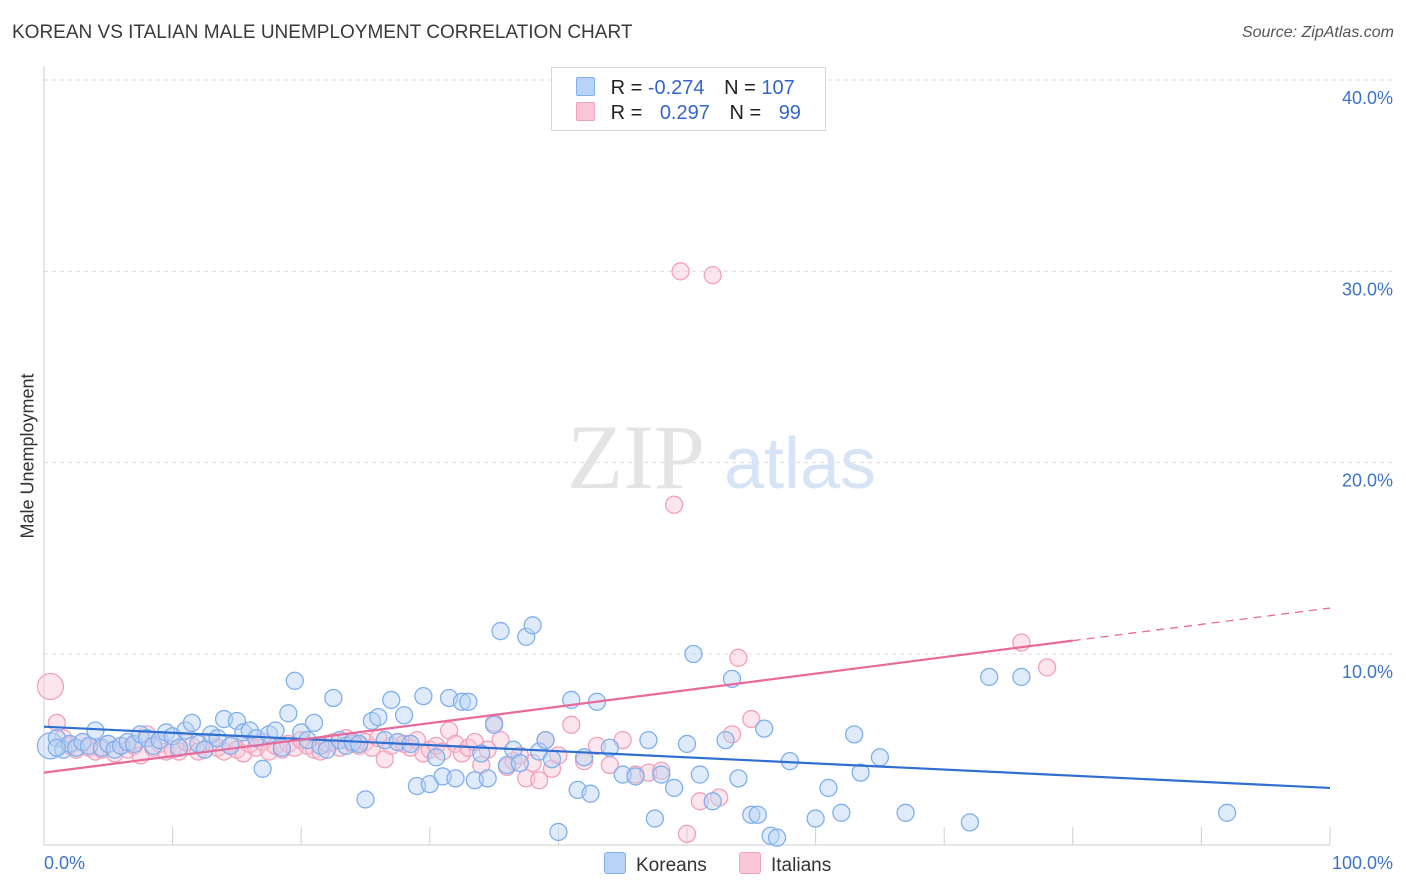 The height and width of the screenshot is (892, 1406). Describe the element at coordinates (1317, 32) in the screenshot. I see `chart-source: Source: ZipAtlas.com` at that location.